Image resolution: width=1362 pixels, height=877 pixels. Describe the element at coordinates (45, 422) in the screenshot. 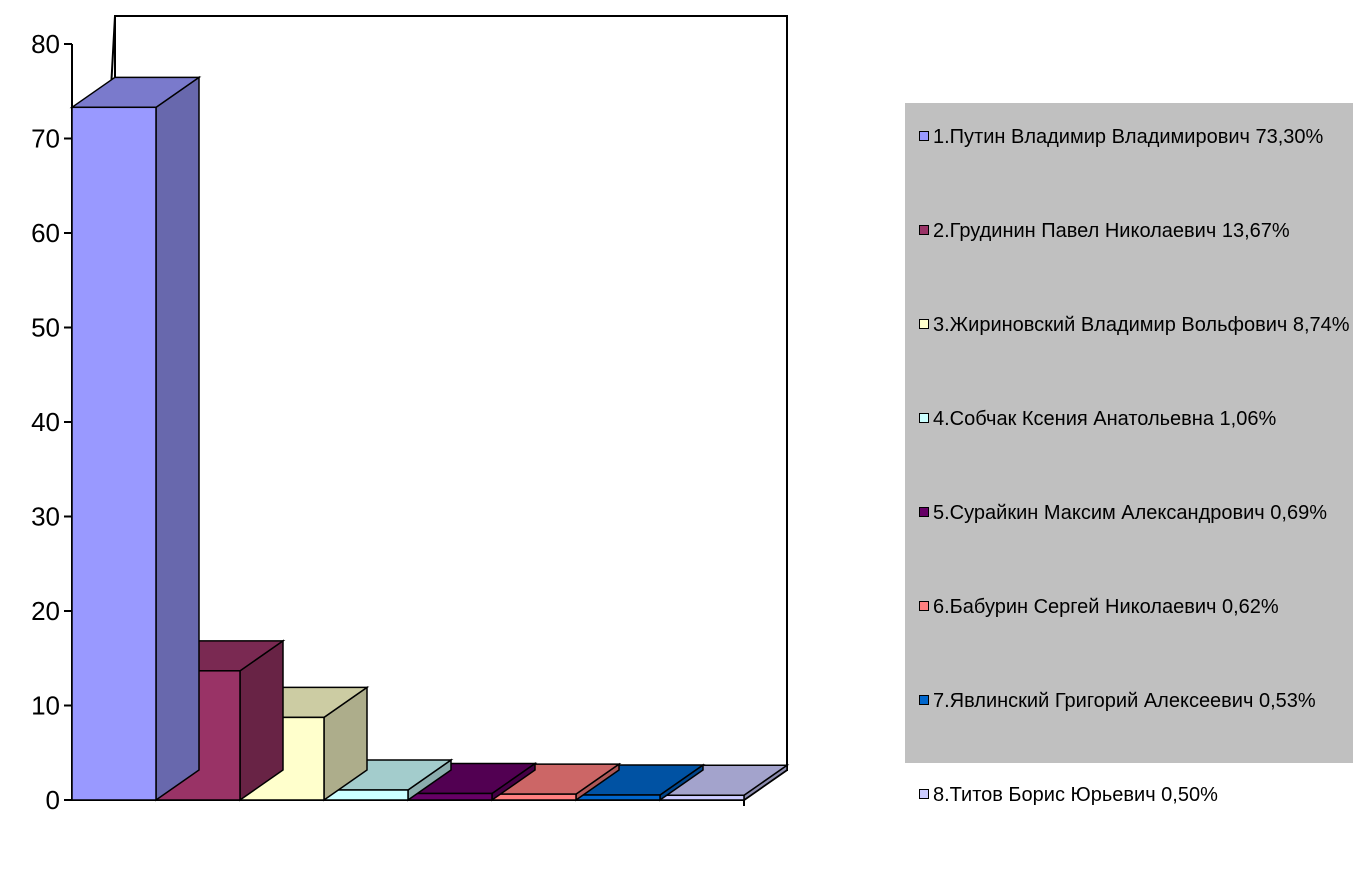

I see `y-tick-label: 40` at that location.